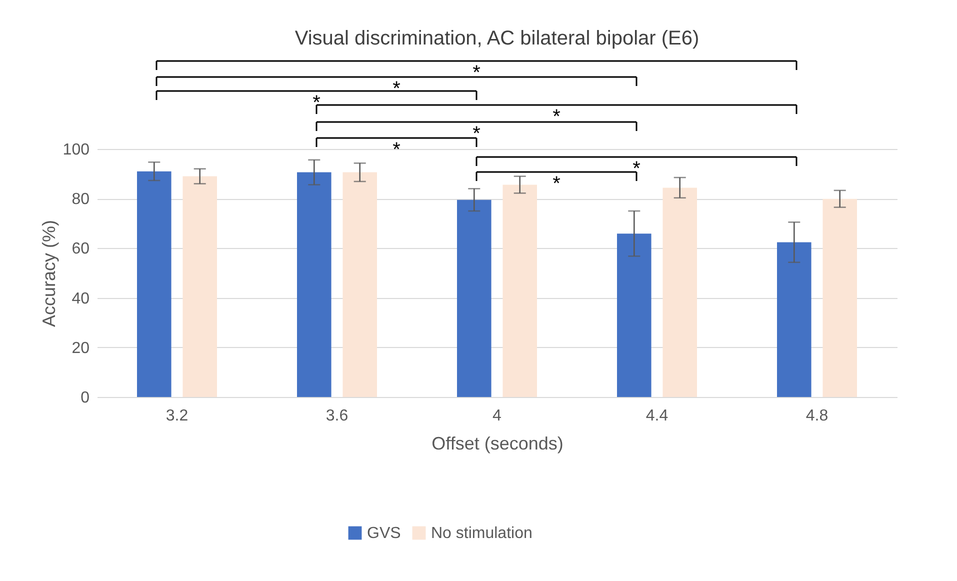 Image resolution: width=957 pixels, height=581 pixels. I want to click on x-axis-title: Offset (seconds), so click(498, 444).